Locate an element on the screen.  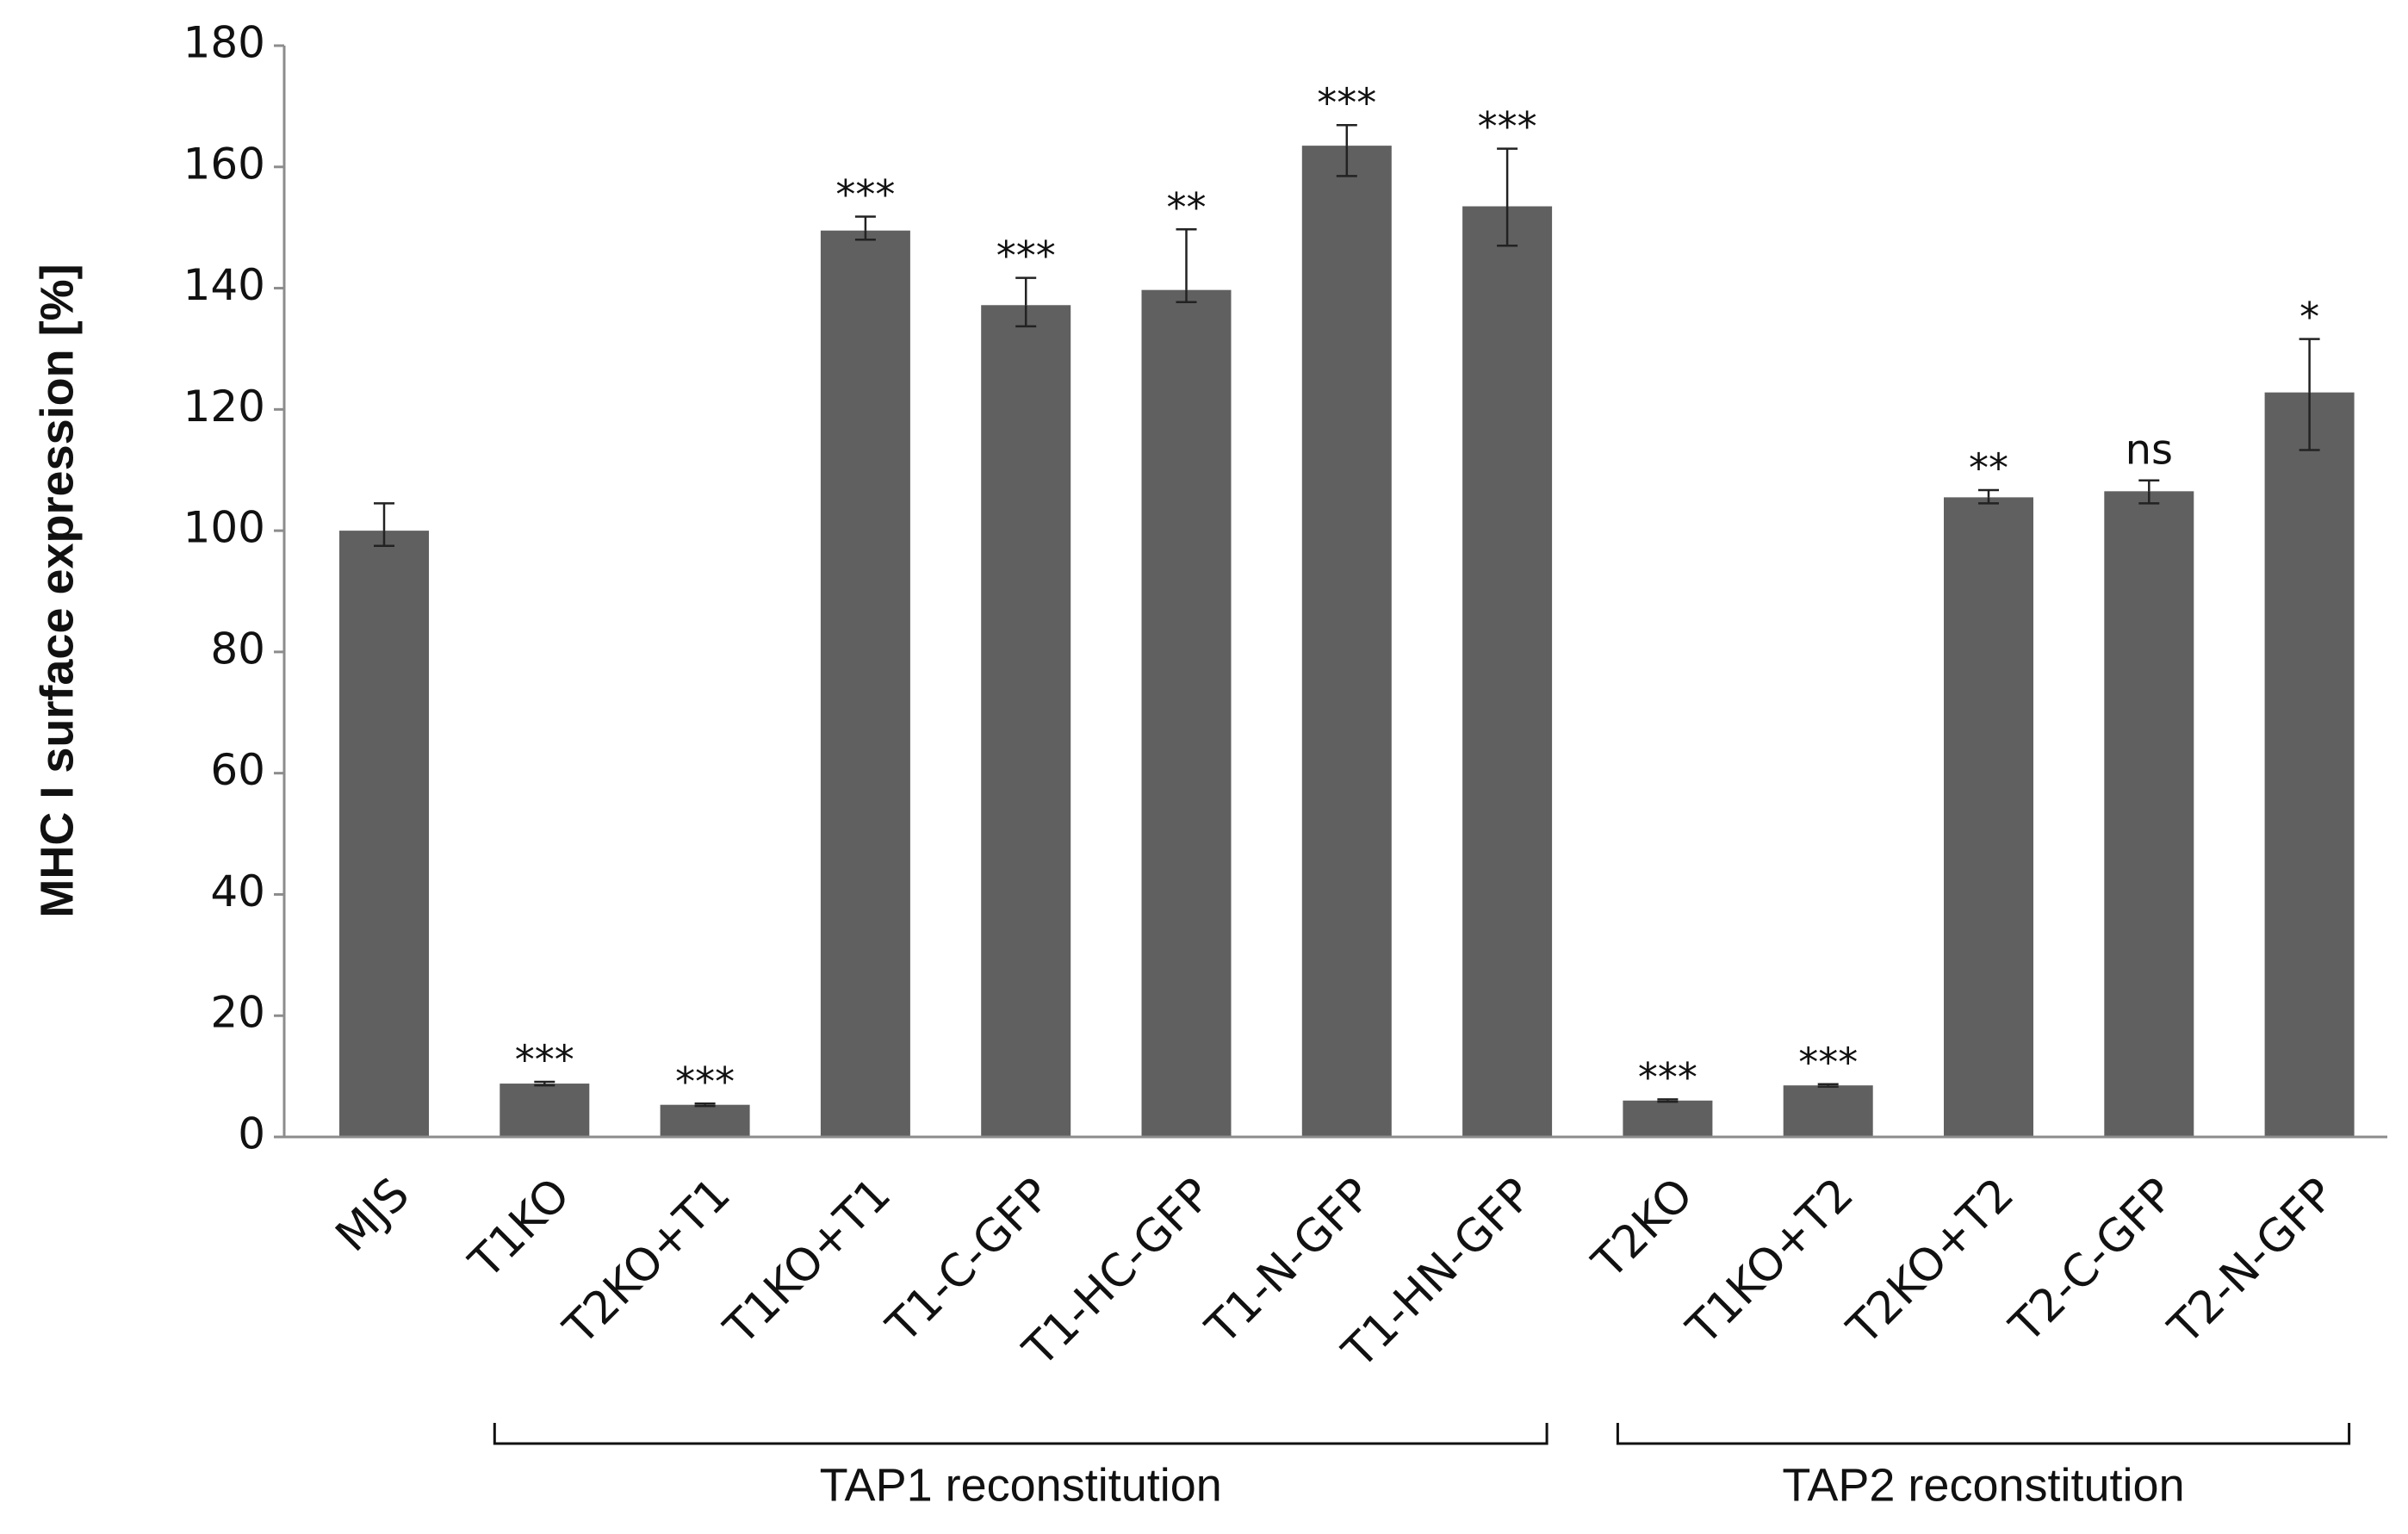
group-label: TAP2 reconstitution is located at coordinates (1983, 1485).